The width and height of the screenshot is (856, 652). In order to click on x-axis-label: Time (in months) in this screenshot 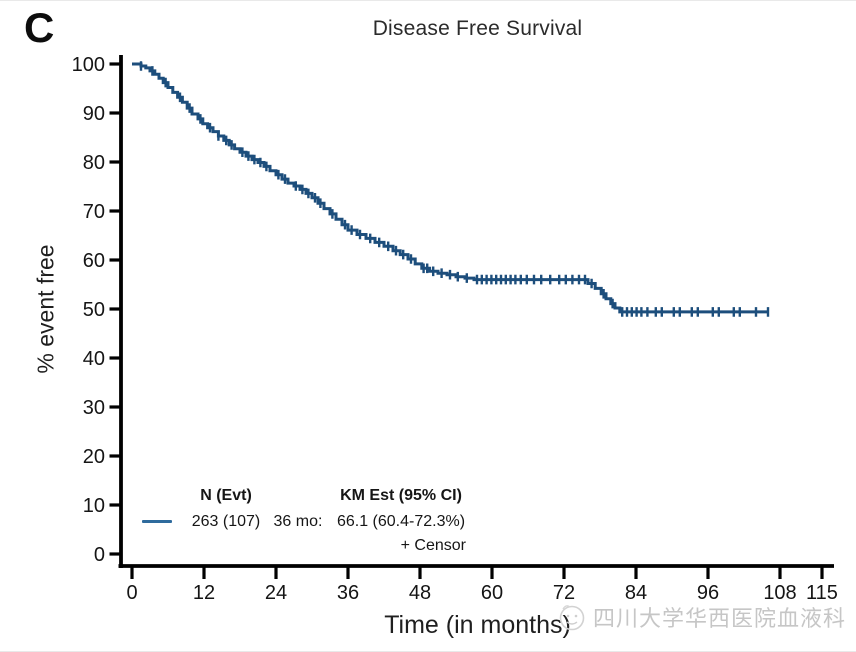, I will do `click(477, 625)`.